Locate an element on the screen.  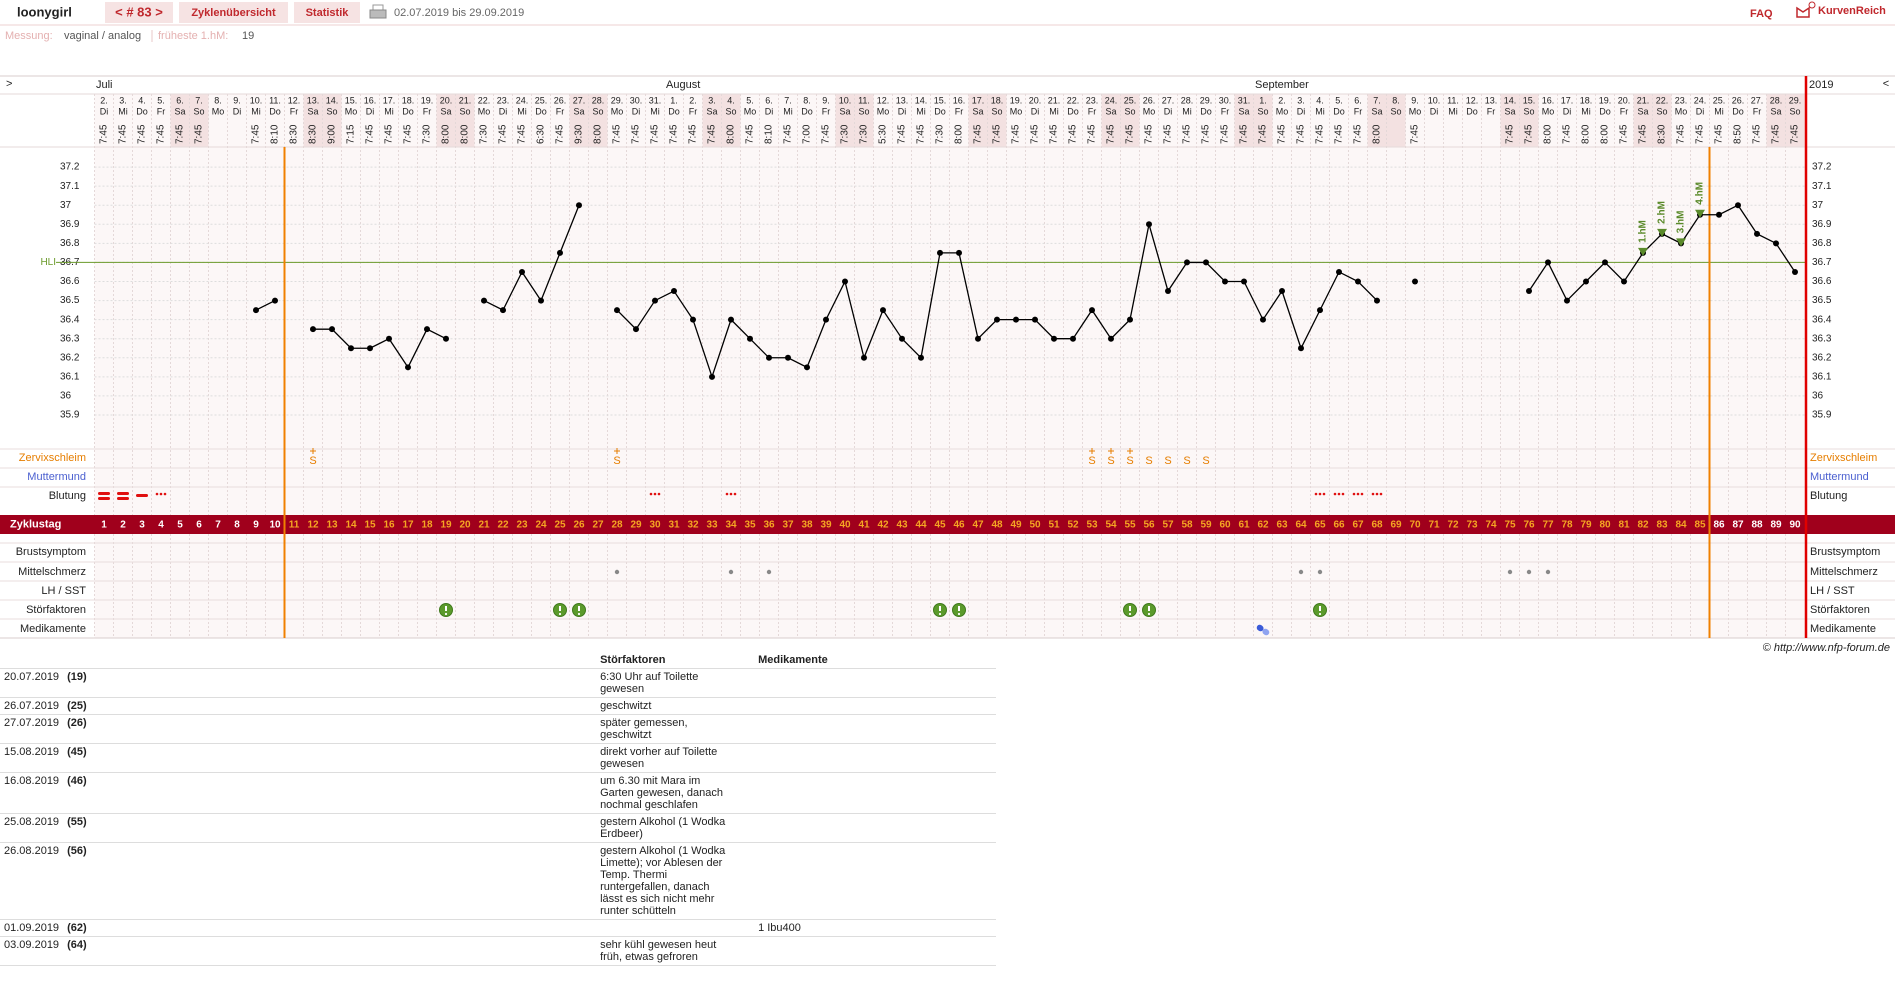
cycle-day: 25 is located at coordinates (560, 525).